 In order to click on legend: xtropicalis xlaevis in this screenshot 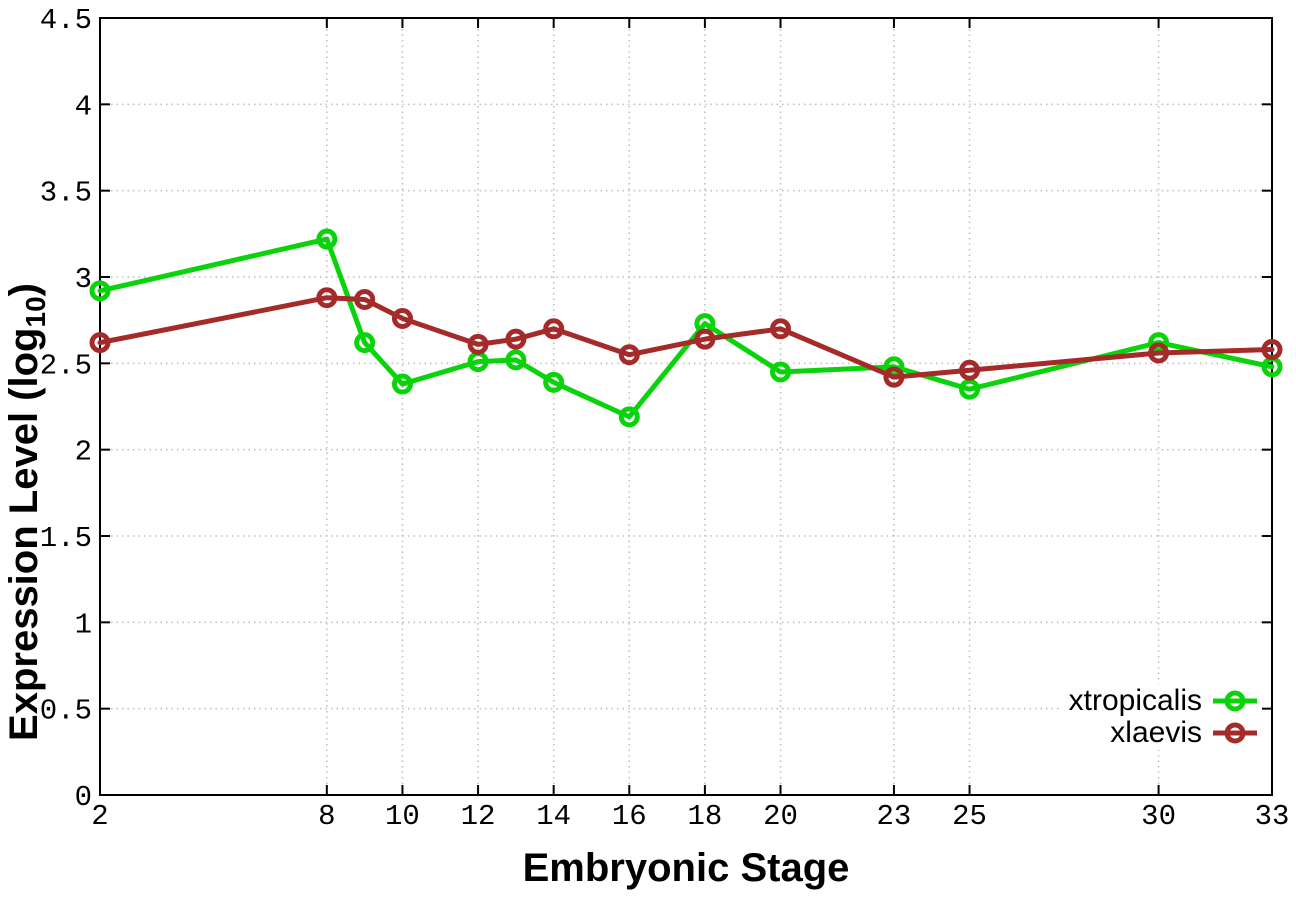, I will do `click(1160, 717)`.